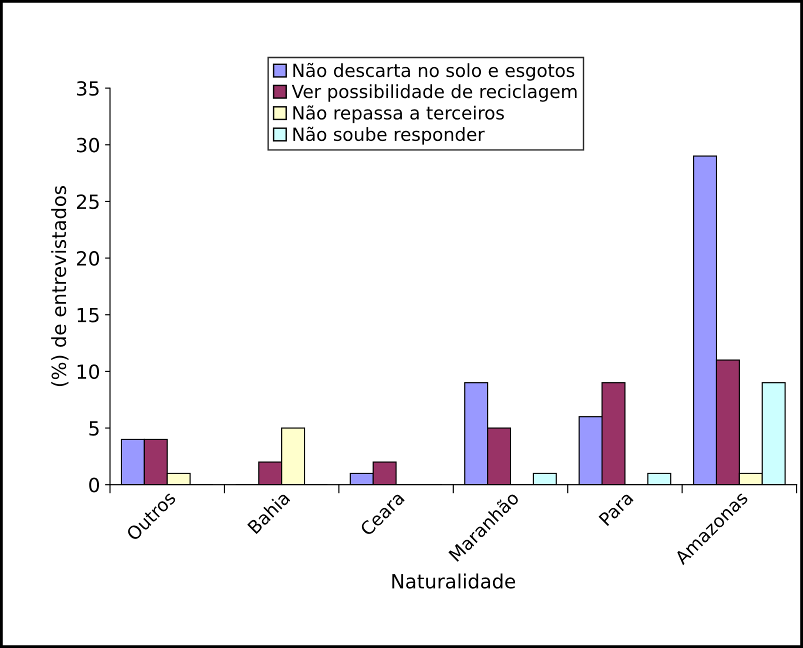 This screenshot has width=803, height=648. What do you see at coordinates (60, 286) in the screenshot?
I see `y-axis-title: (%) de entrevistados` at bounding box center [60, 286].